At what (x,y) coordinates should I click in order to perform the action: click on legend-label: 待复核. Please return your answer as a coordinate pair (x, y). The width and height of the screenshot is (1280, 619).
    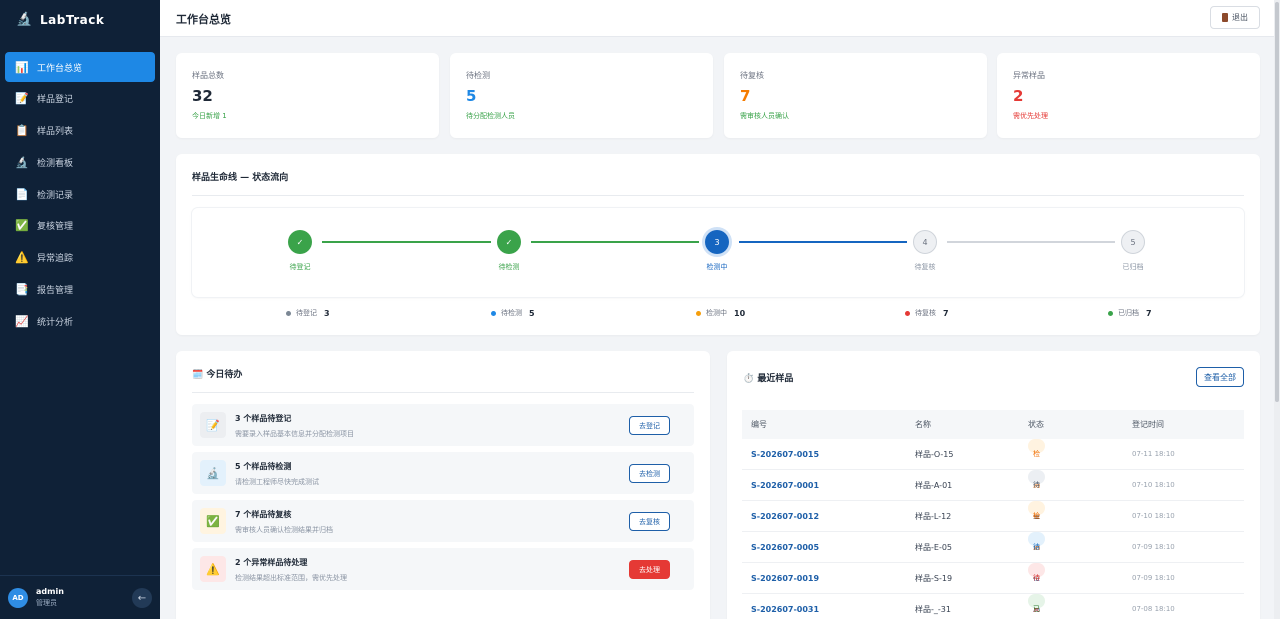
    Looking at the image, I should click on (925, 313).